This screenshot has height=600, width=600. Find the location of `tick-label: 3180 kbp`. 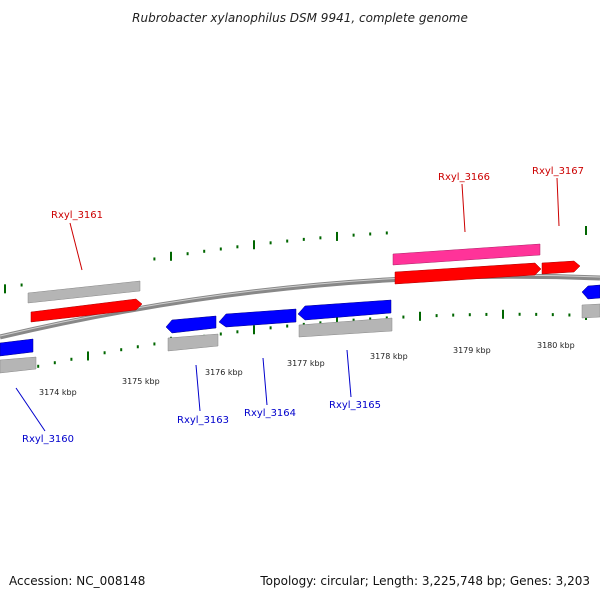

tick-label: 3180 kbp is located at coordinates (556, 345).